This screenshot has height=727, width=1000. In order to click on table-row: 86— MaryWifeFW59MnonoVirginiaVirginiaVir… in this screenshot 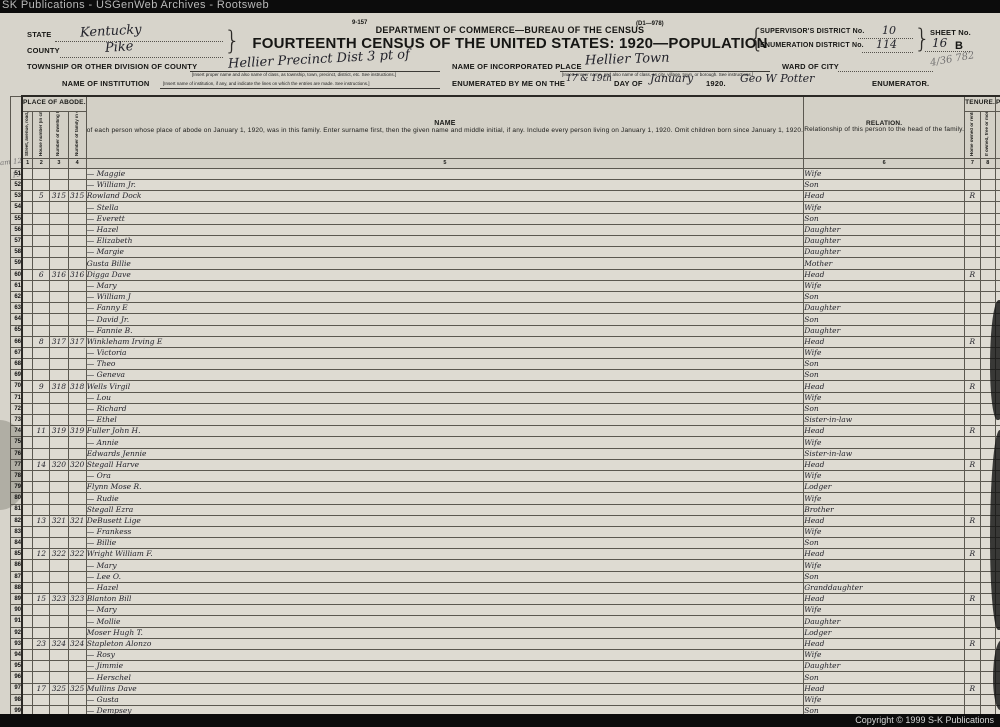, I will do `click(505, 565)`.